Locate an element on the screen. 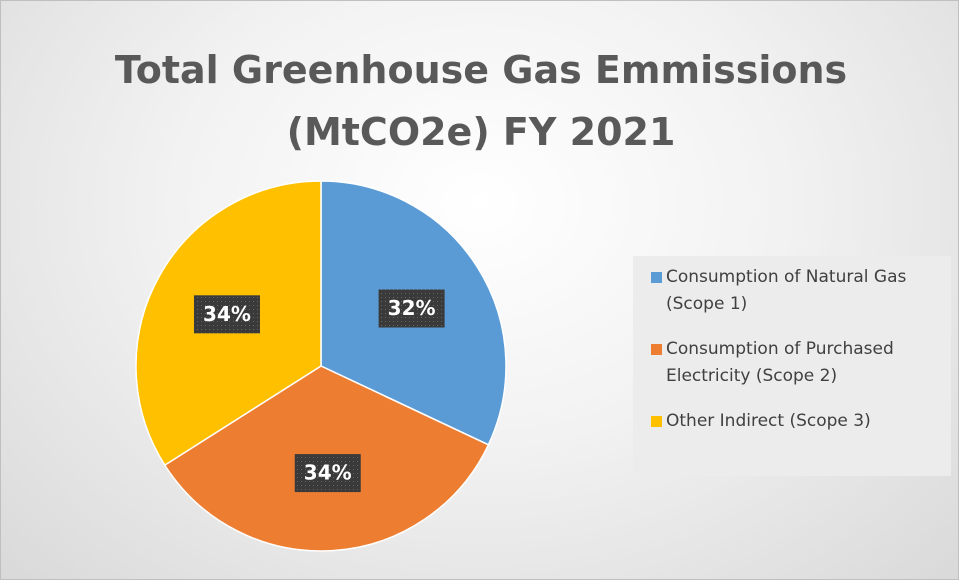 This screenshot has height=580, width=959. legend-item: Other Indirect (Scope 3) is located at coordinates (803, 421).